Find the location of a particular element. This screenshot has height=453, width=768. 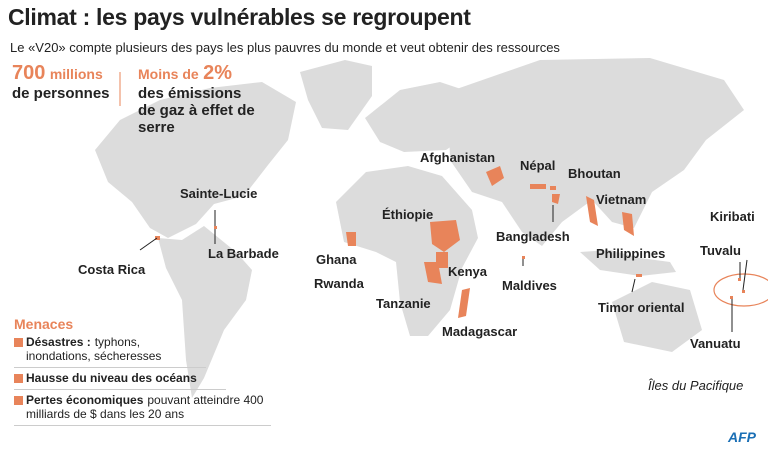

australia is located at coordinates (657, 317).